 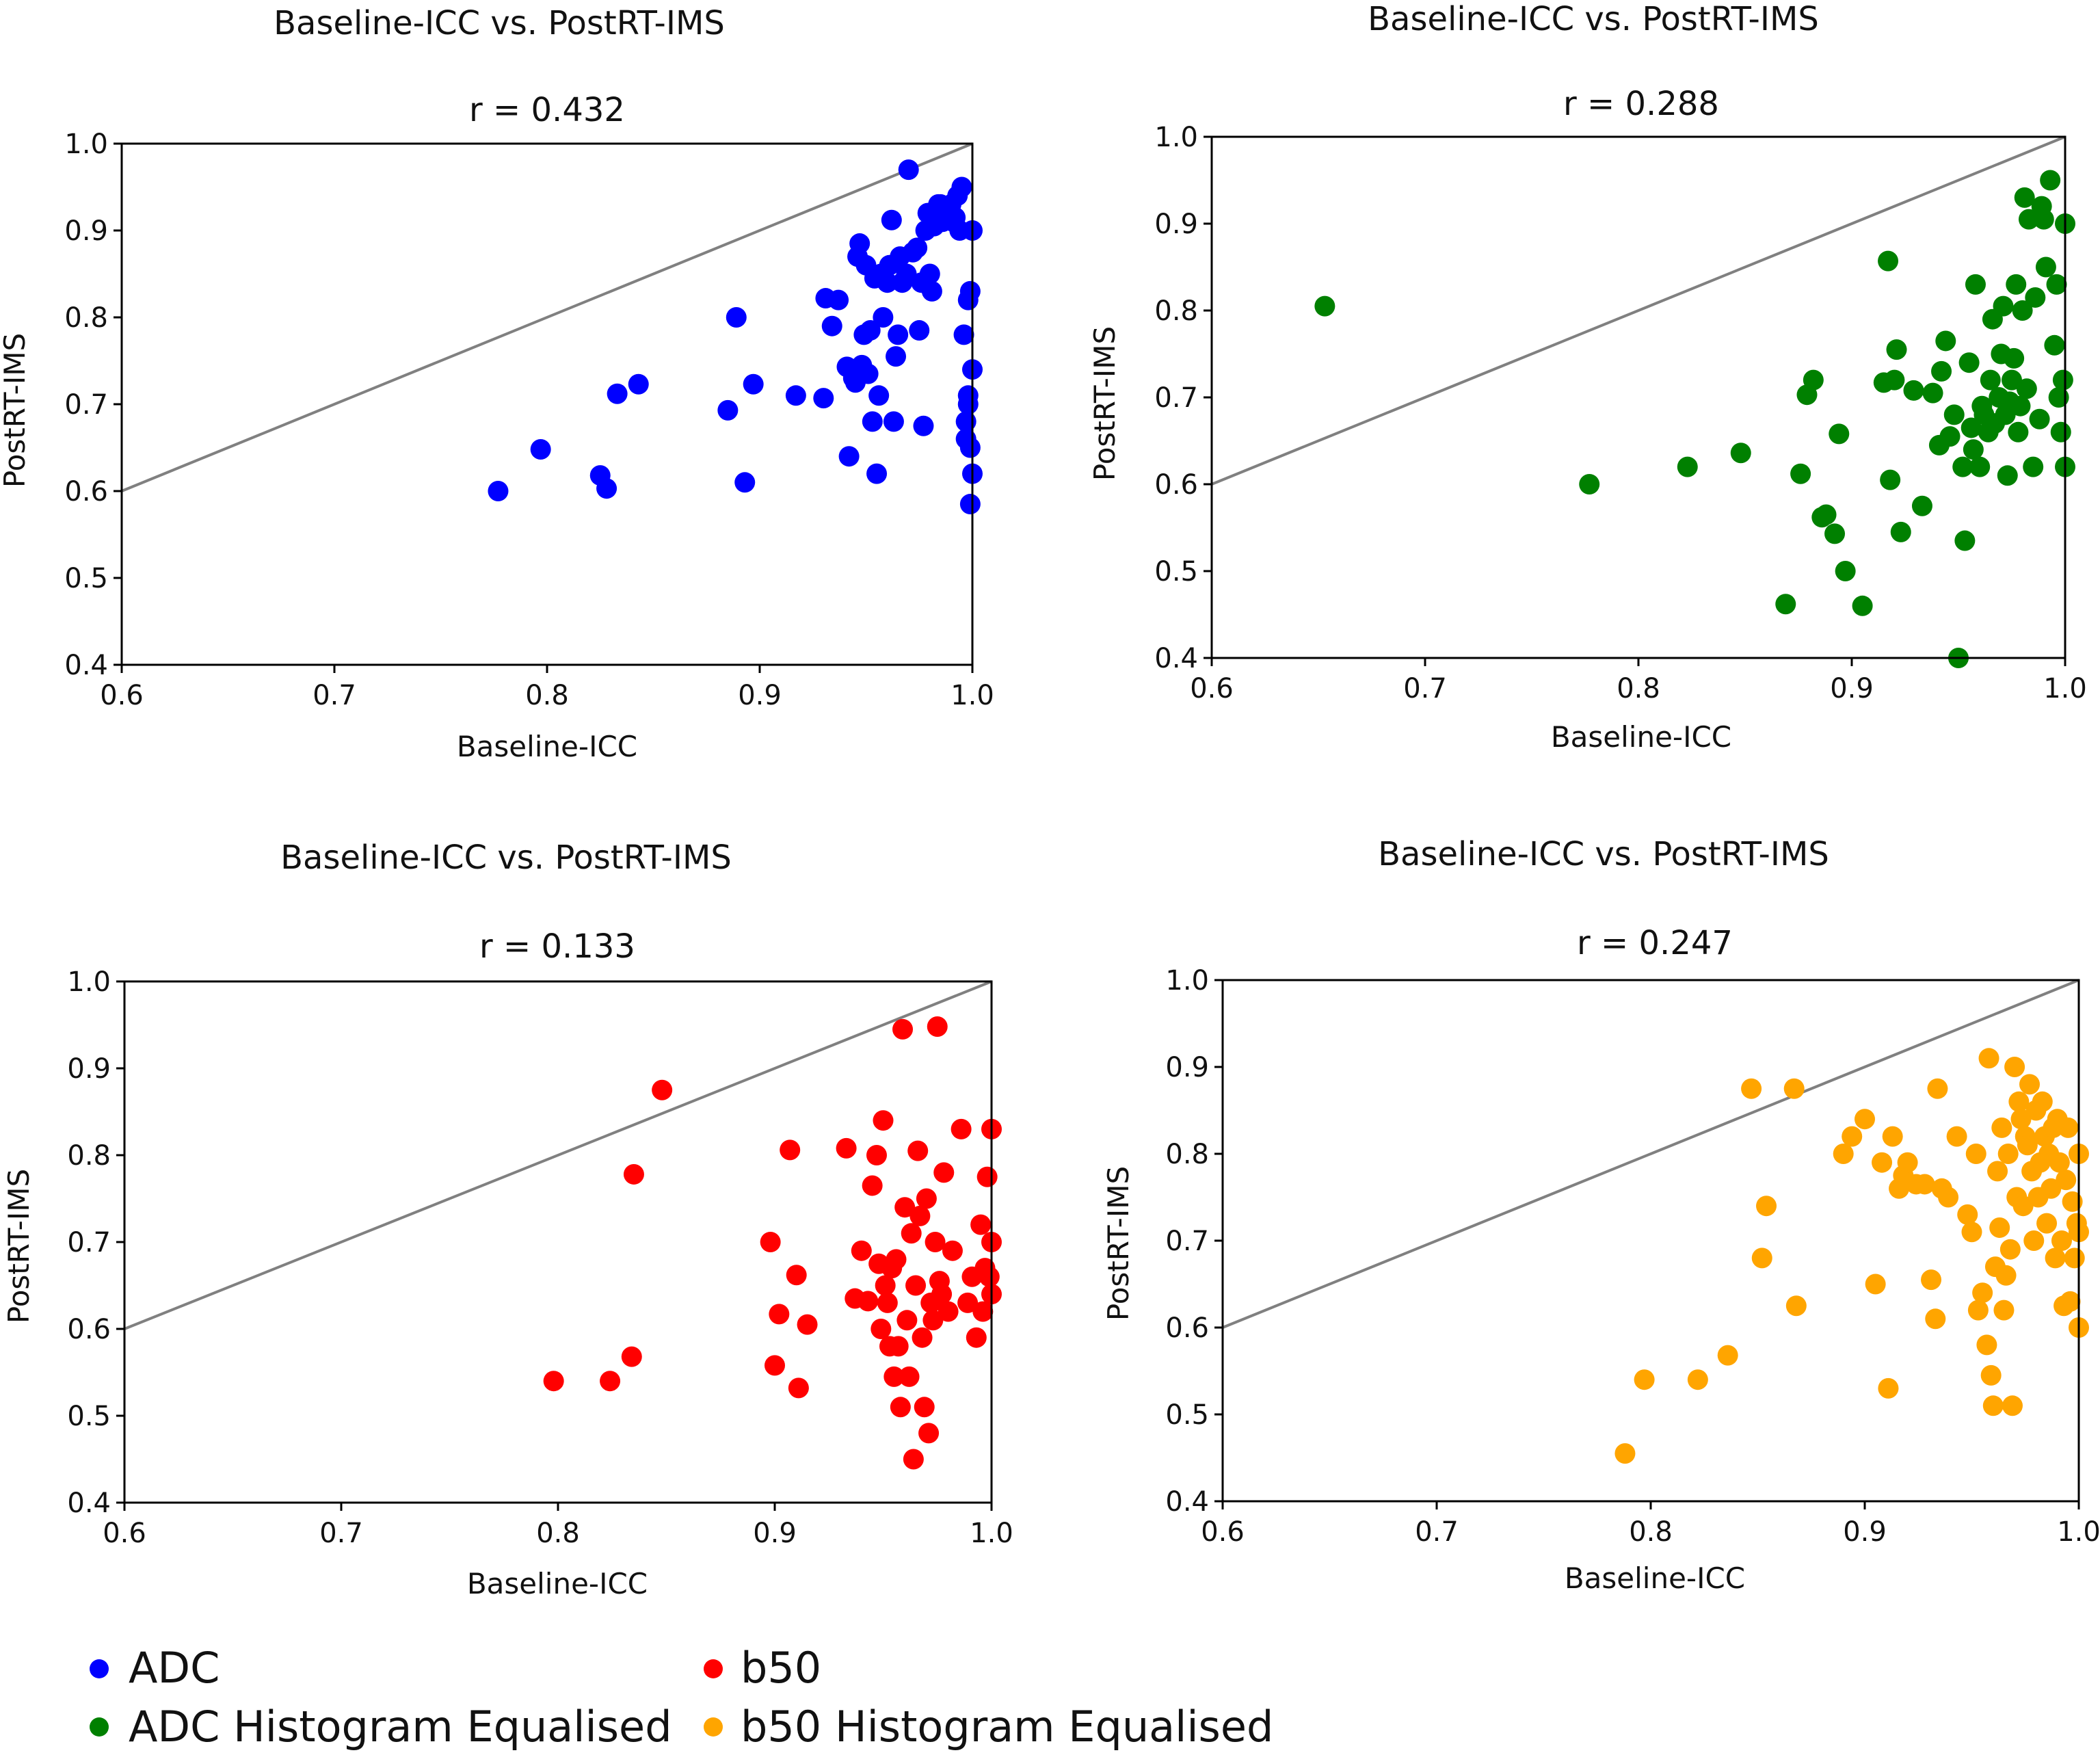 I want to click on identity-line, so click(x=1638, y=310).